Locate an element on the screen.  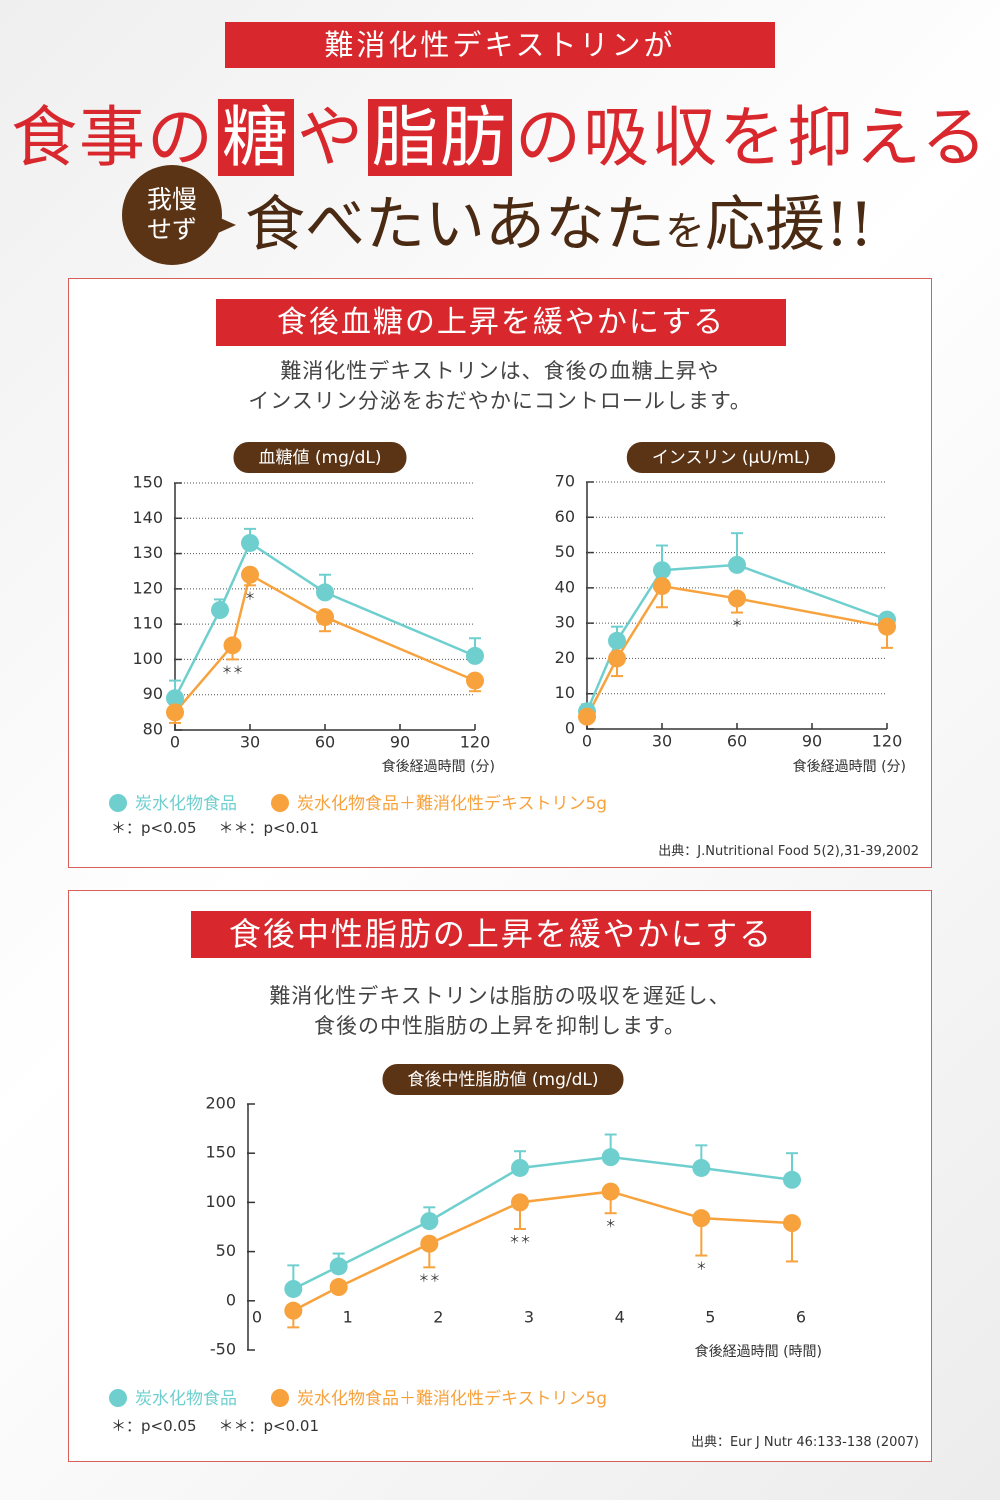
bubble-line: せず is located at coordinates (171, 229).